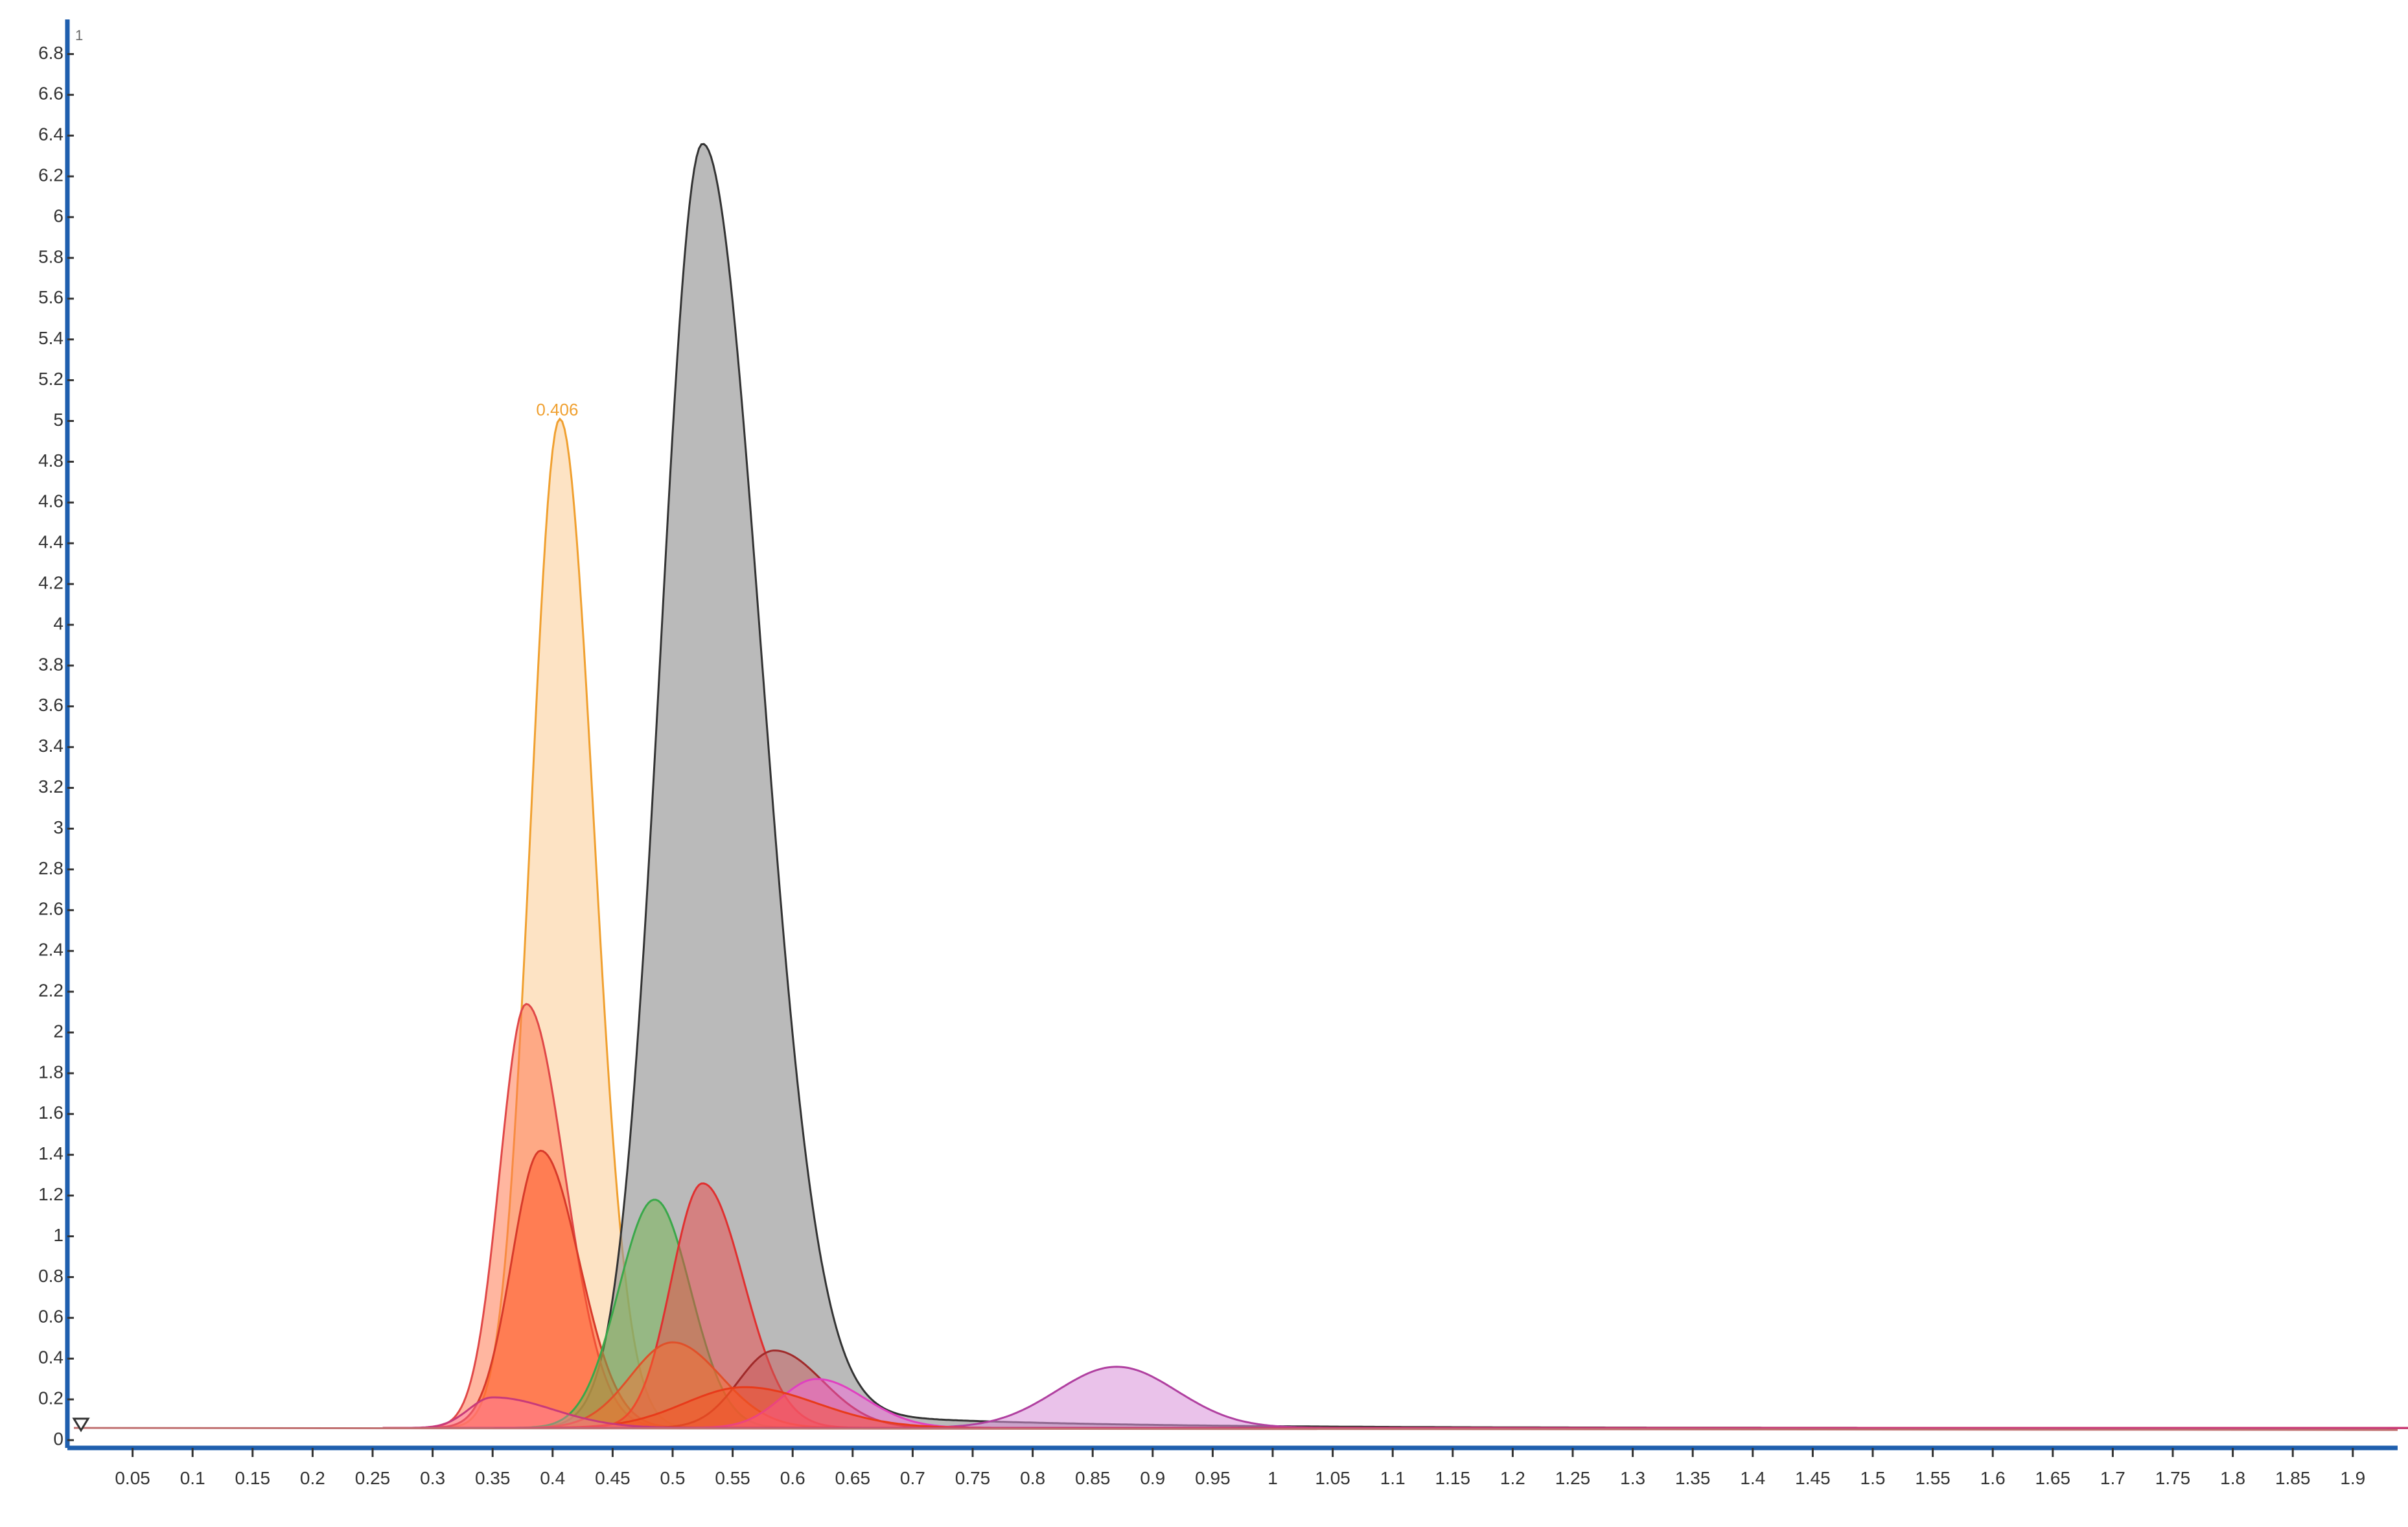  I want to click on x-tick-label: 1.2, so click(1512, 1478).